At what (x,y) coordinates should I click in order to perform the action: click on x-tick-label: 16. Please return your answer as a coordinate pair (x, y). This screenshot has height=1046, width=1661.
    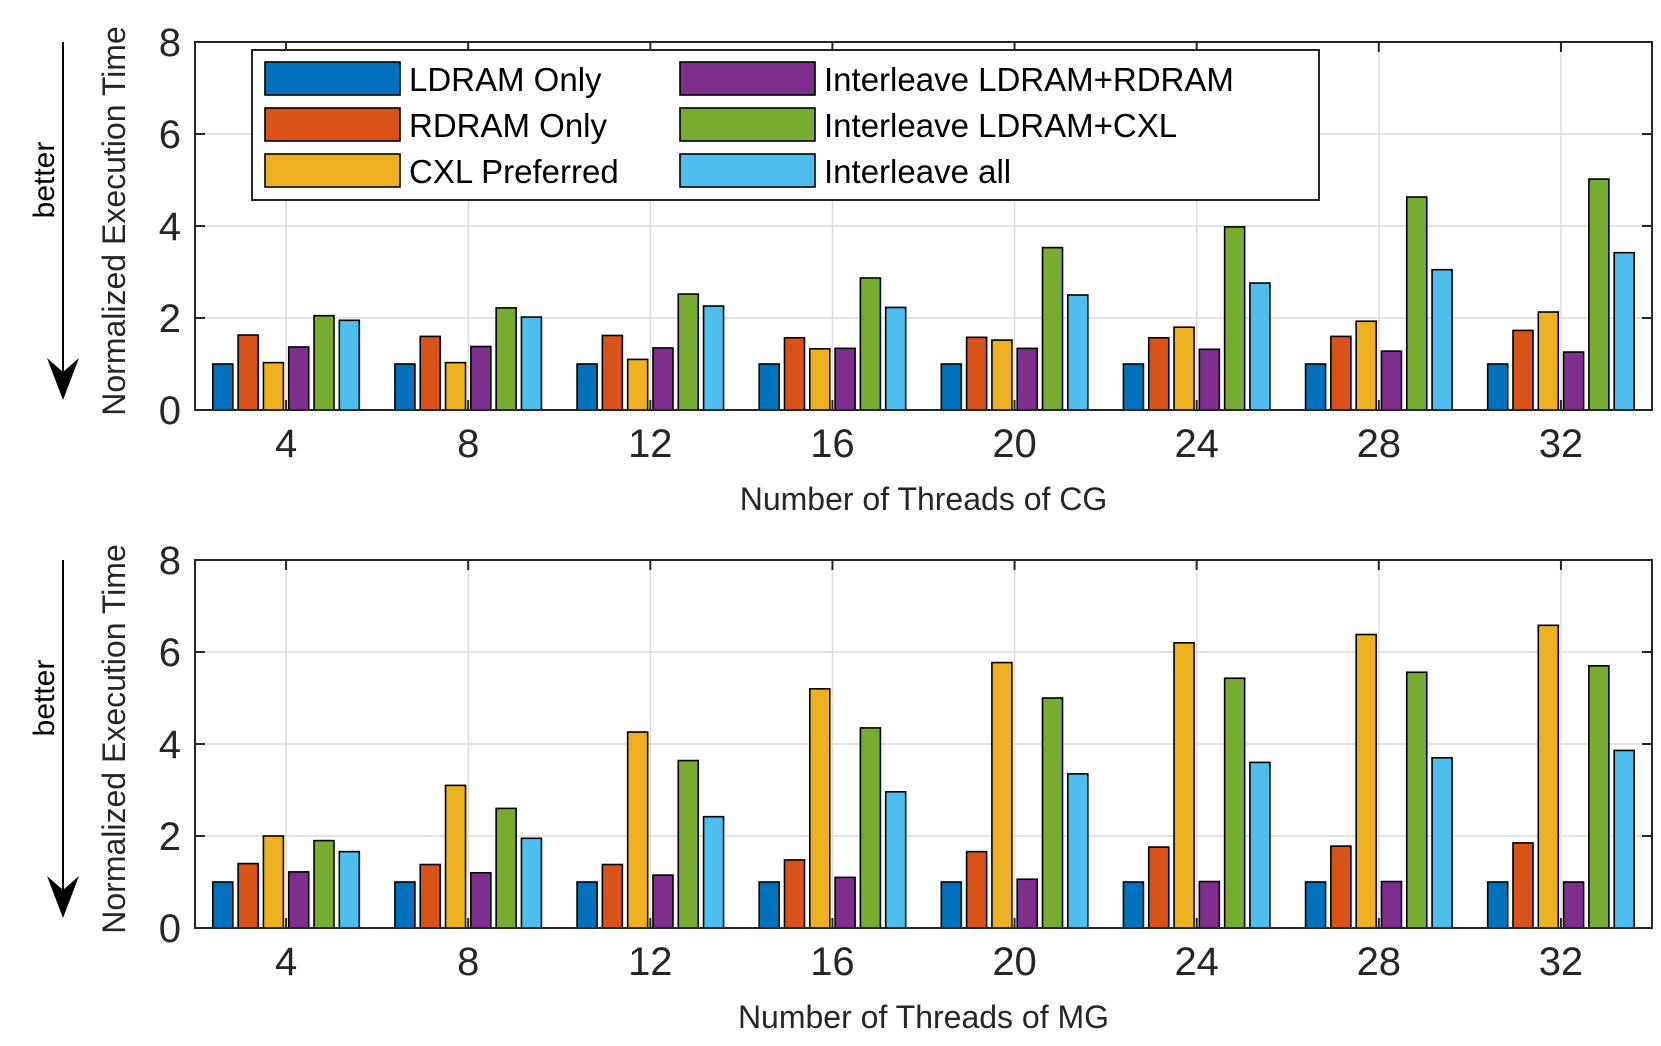
    Looking at the image, I should click on (832, 962).